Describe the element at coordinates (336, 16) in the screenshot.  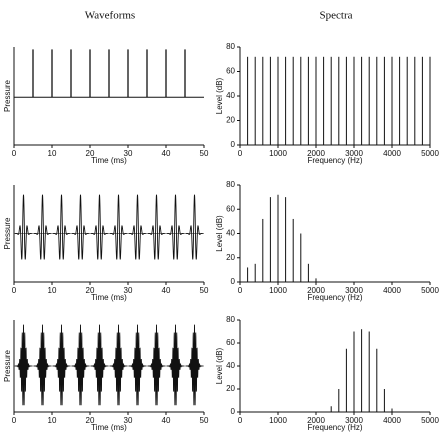
I see `column-header: Spectra` at that location.